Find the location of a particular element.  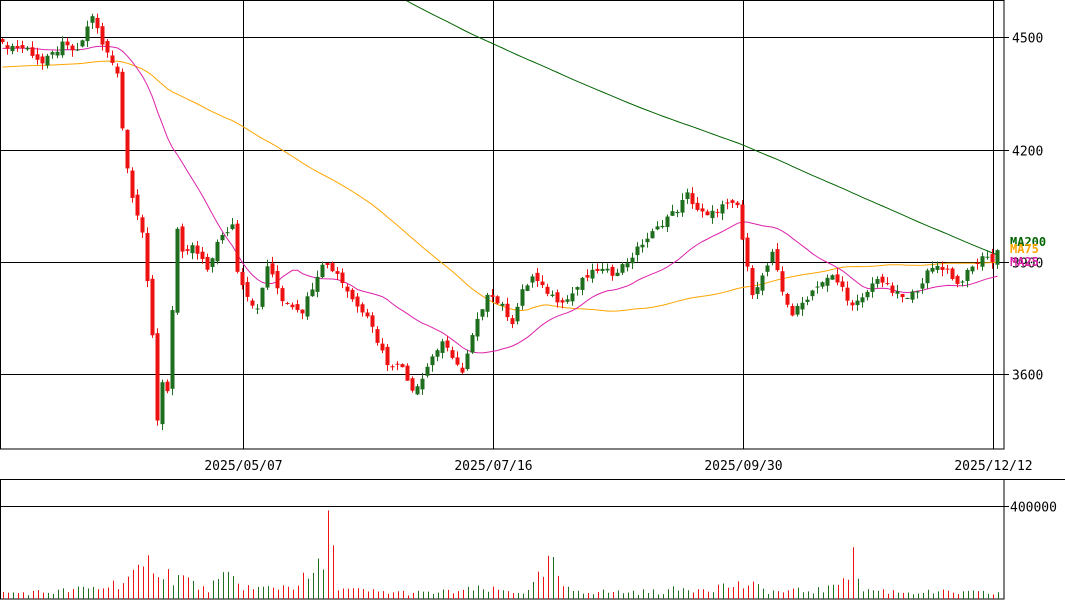

date-tick-label: 2025/07/16 is located at coordinates (493, 466).